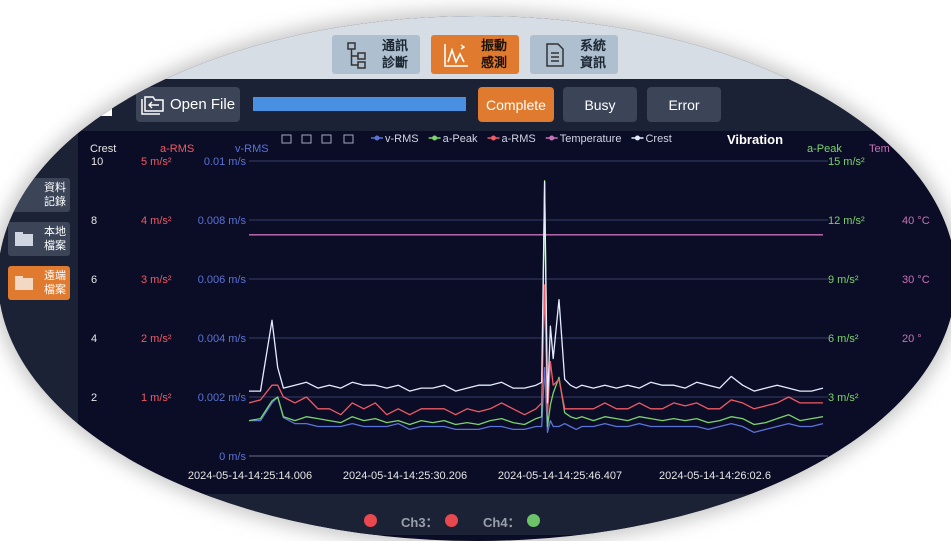 The image size is (951, 541). What do you see at coordinates (156, 339) in the screenshot?
I see `tick-label-a-rms: 2 m/s²` at bounding box center [156, 339].